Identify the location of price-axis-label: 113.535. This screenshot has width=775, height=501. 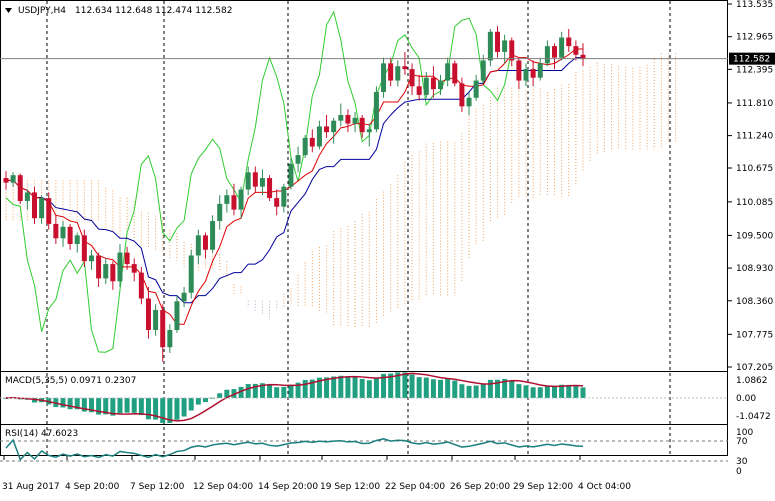
(754, 5).